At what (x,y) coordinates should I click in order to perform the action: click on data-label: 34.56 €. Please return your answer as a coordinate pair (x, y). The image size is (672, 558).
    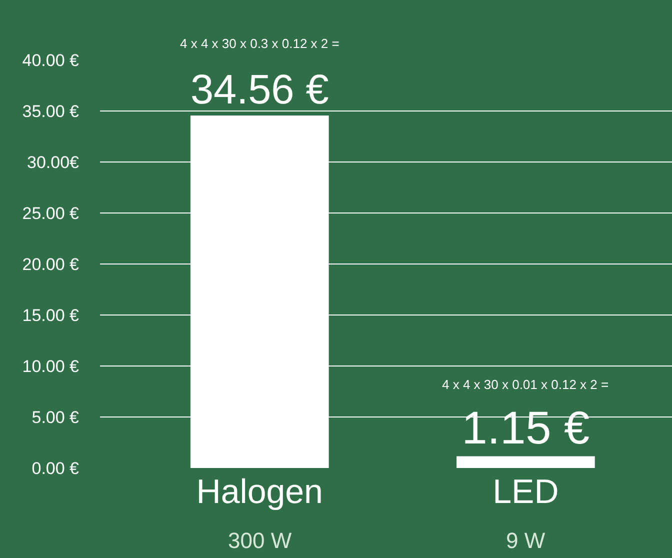
    Looking at the image, I should click on (259, 88).